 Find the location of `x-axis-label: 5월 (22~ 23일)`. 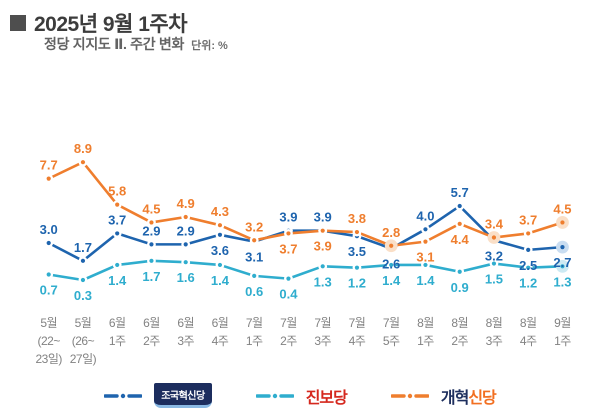

x-axis-label: 5월 (22~ 23일) is located at coordinates (48, 341).